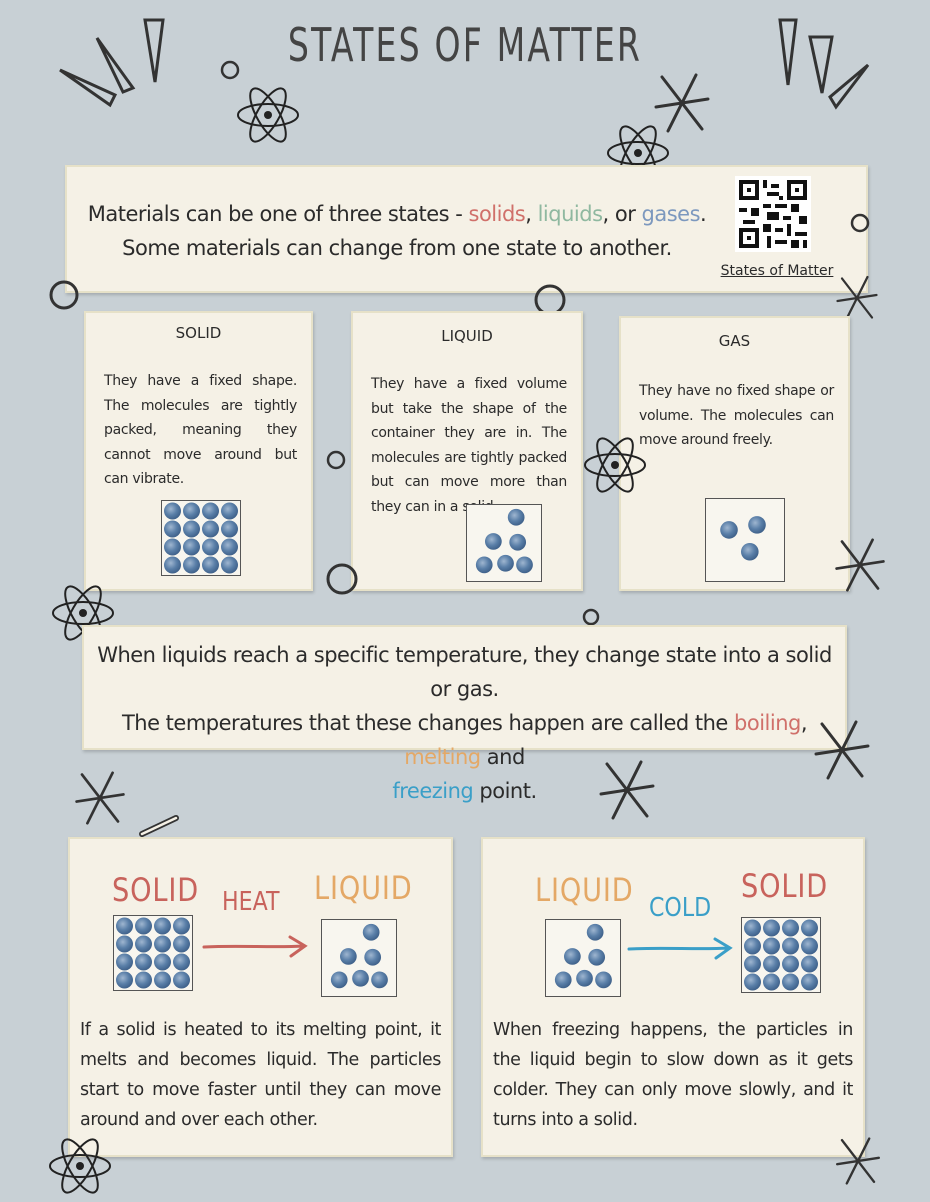 This screenshot has height=1202, width=930. I want to click on spike-icon, so click(112, 63).